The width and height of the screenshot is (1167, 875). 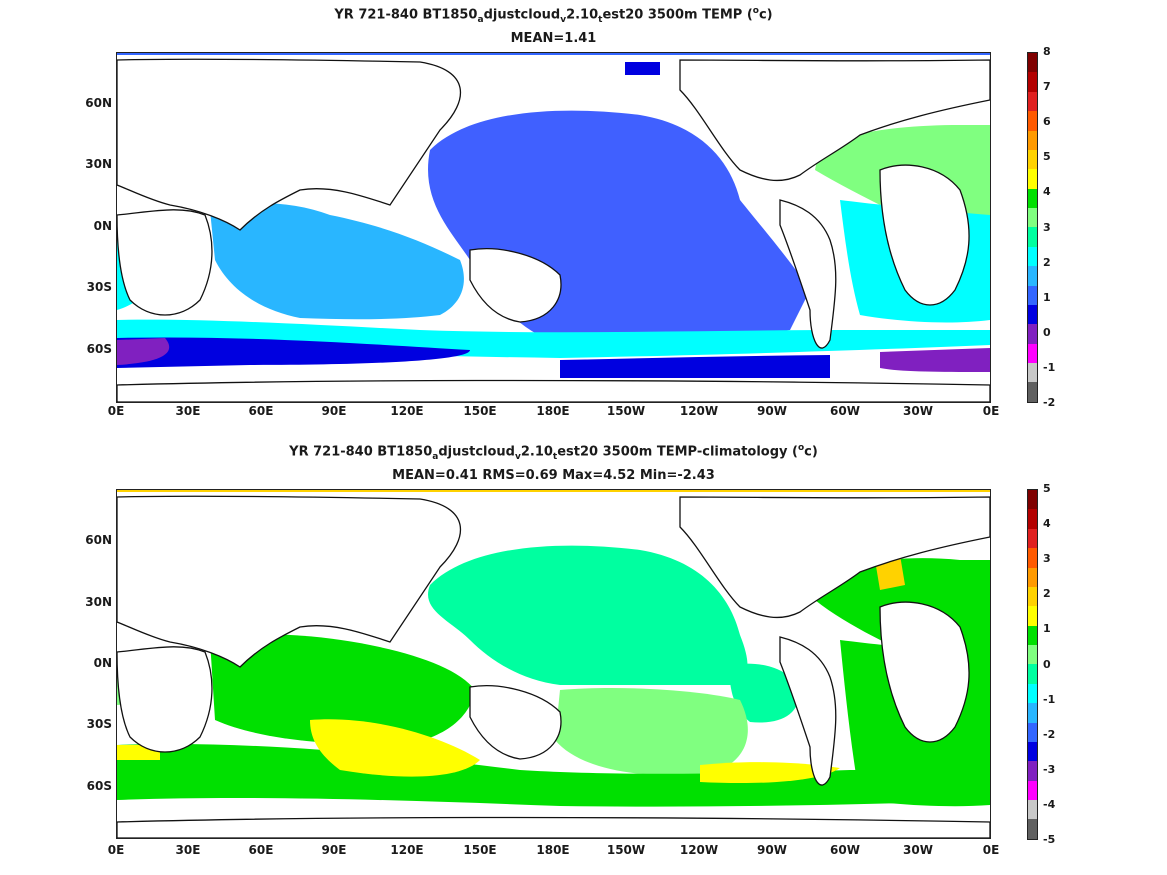 I want to click on panel2-lon-label: 150W, so click(x=626, y=850).